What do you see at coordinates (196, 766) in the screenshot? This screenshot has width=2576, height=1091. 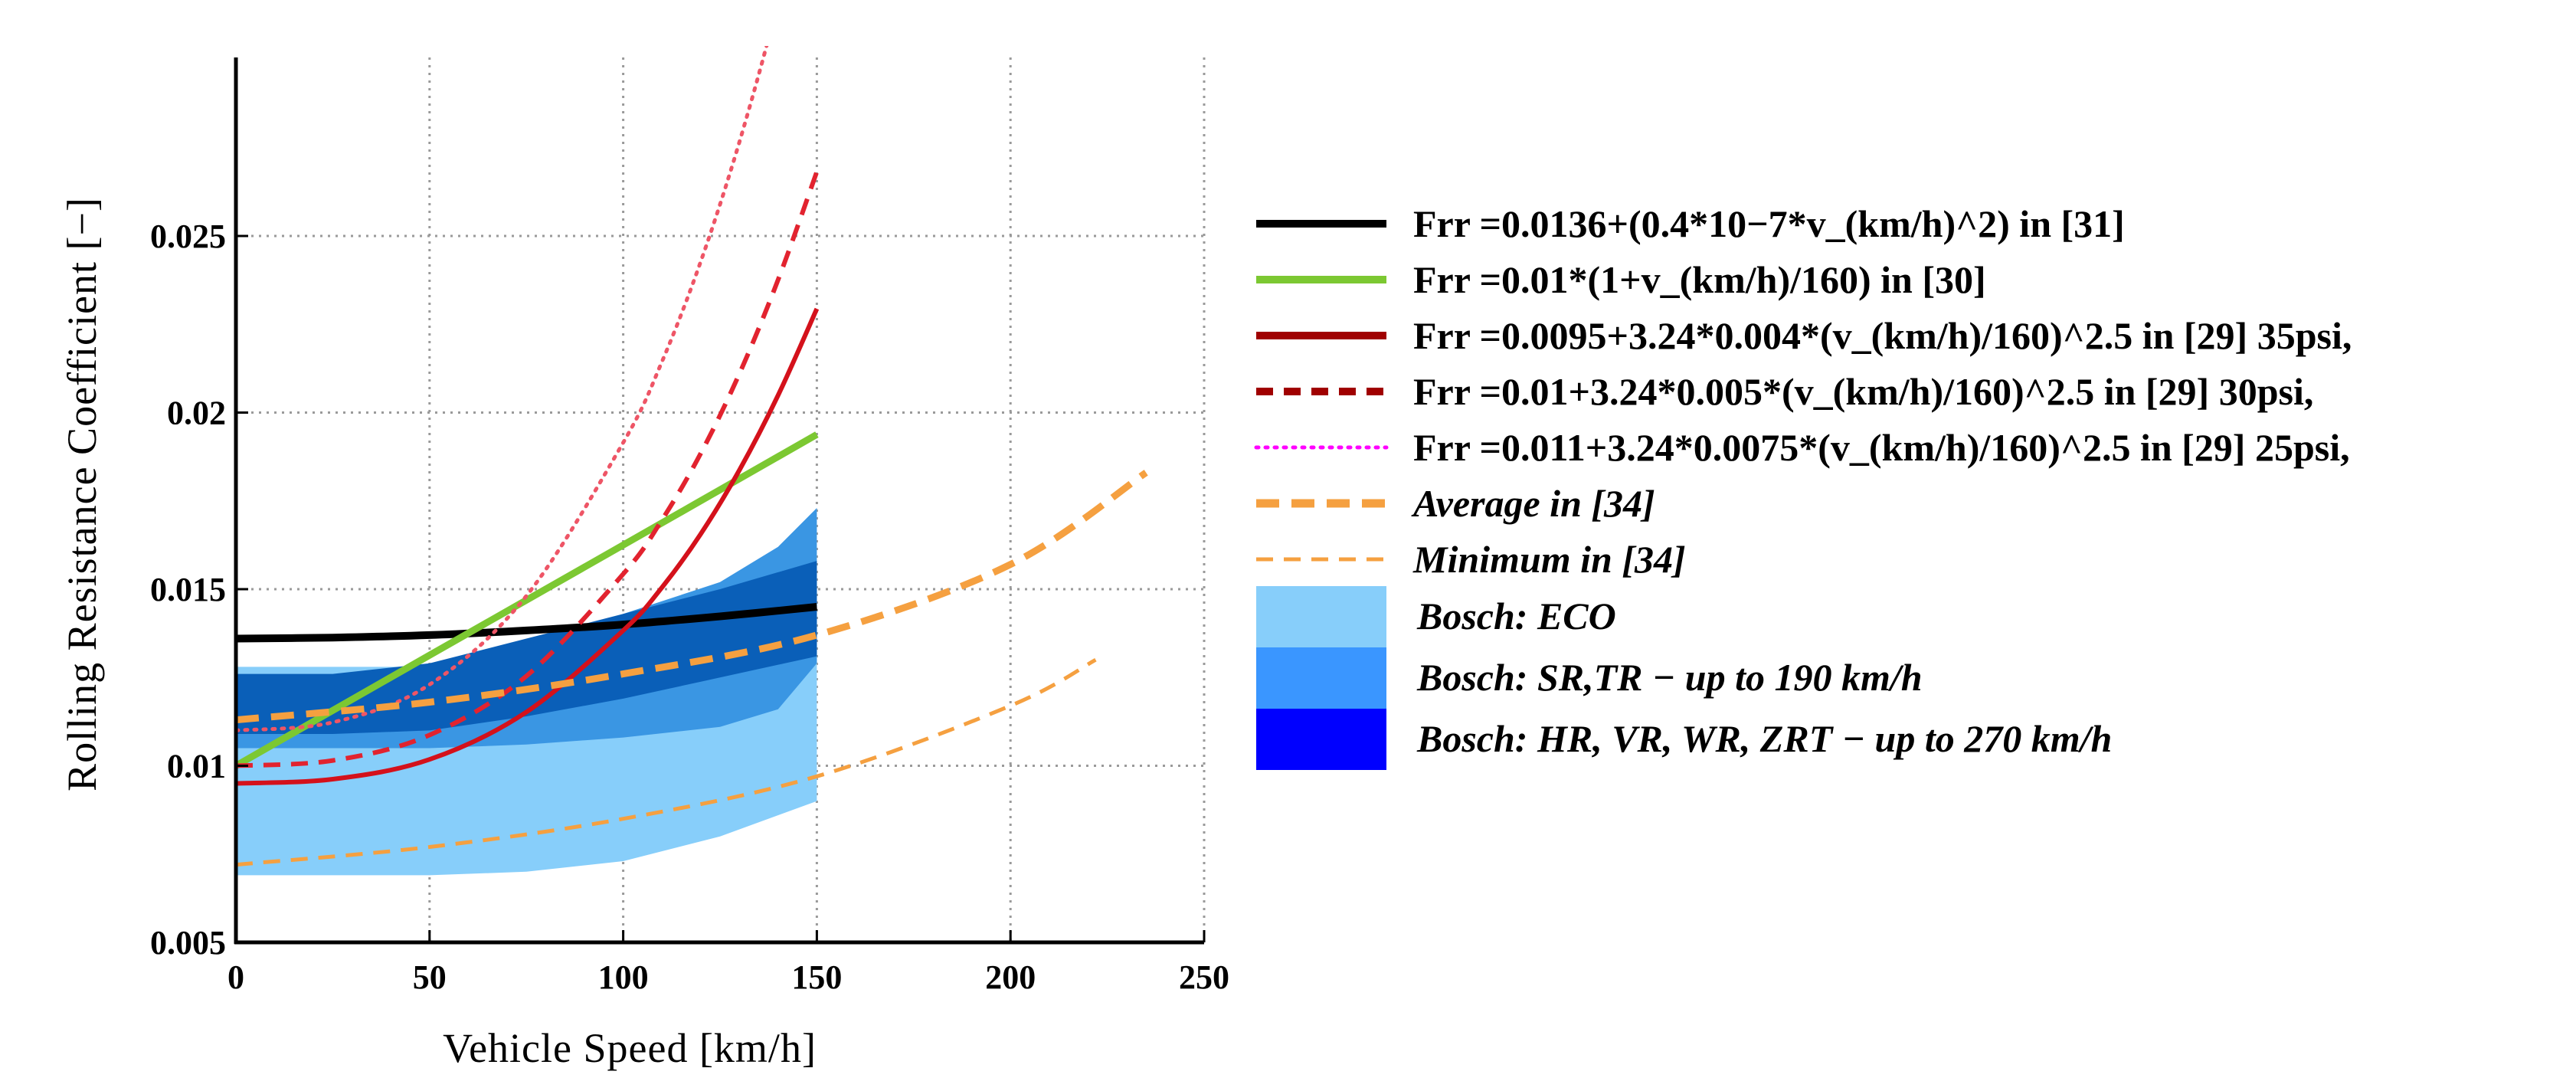 I see `y-tick-label: 0.01` at bounding box center [196, 766].